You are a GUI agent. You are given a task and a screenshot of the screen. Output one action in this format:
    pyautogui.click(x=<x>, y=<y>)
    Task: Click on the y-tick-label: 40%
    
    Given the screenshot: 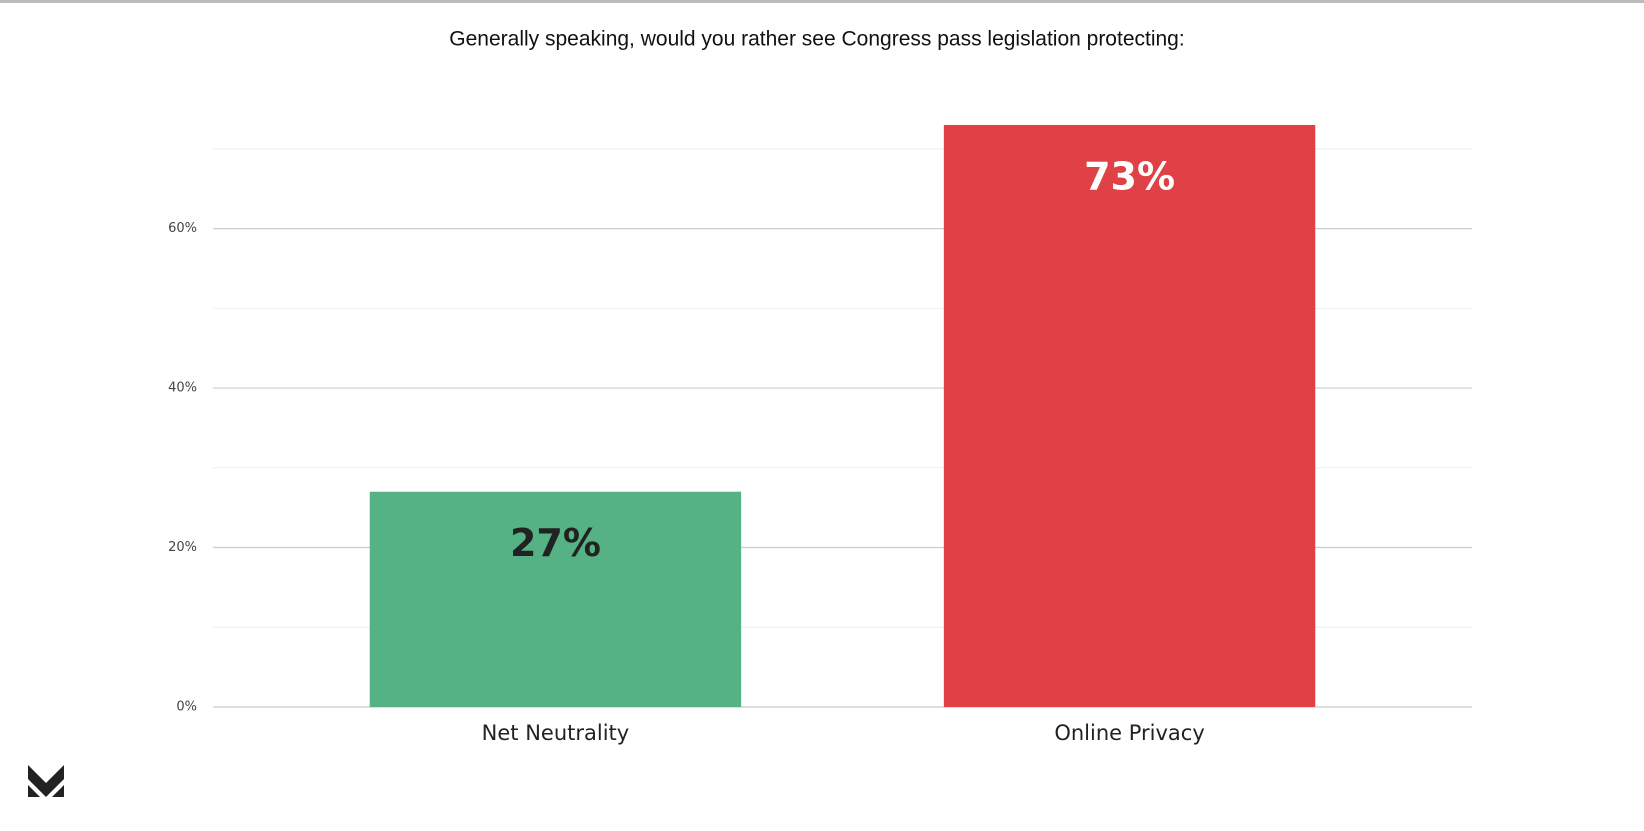 What is the action you would take?
    pyautogui.click(x=182, y=388)
    